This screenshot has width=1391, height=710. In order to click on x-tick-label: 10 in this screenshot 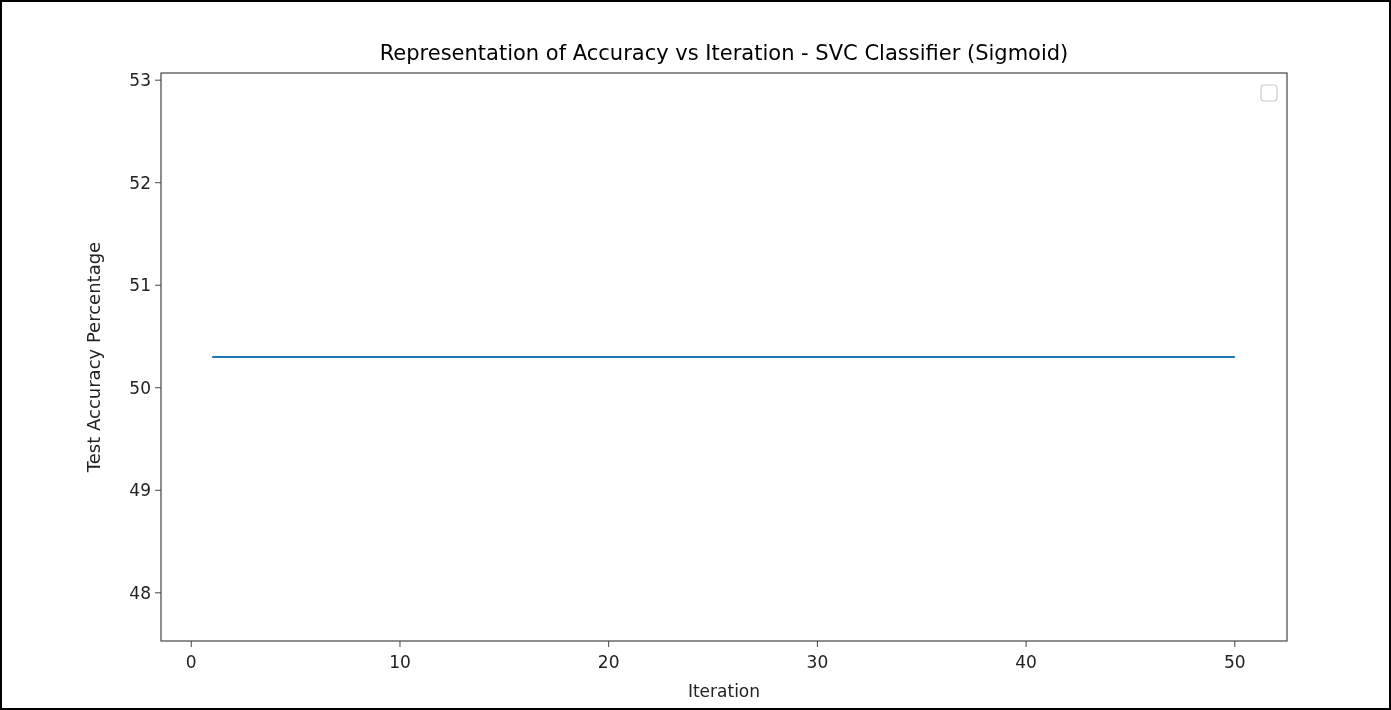, I will do `click(400, 662)`.